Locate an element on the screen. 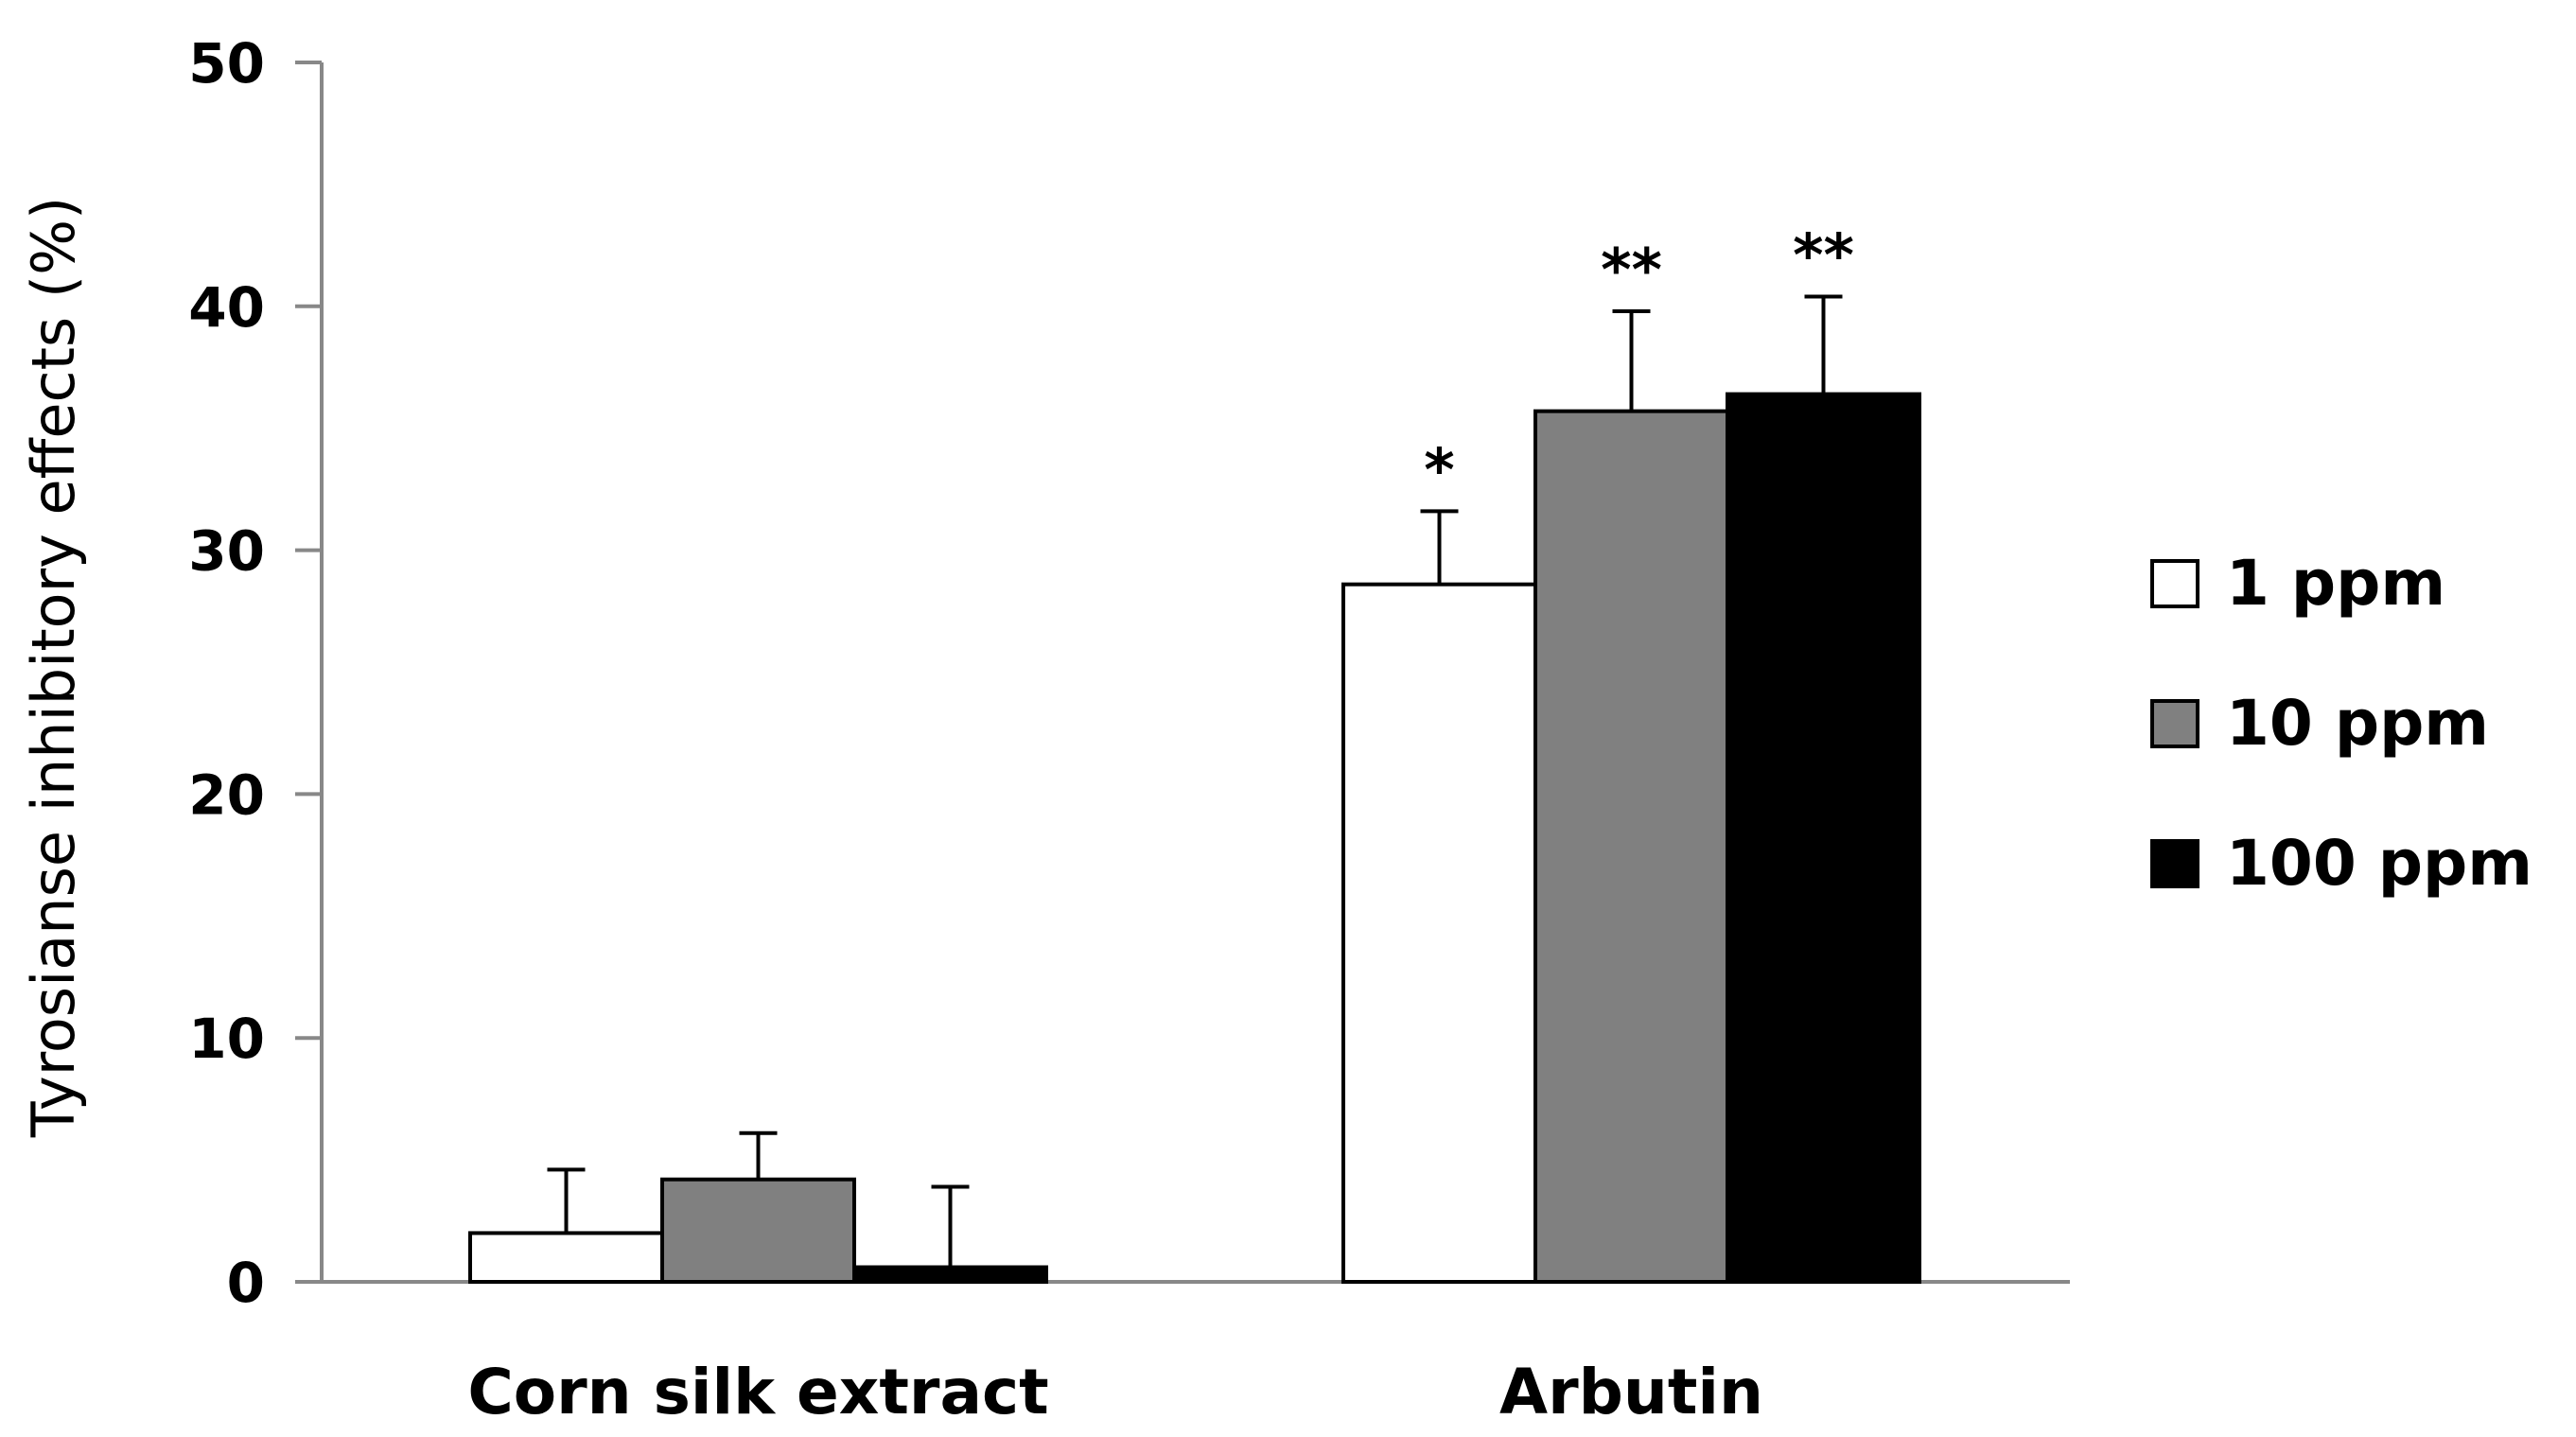  y-tick-label: 10 is located at coordinates (227, 1039).